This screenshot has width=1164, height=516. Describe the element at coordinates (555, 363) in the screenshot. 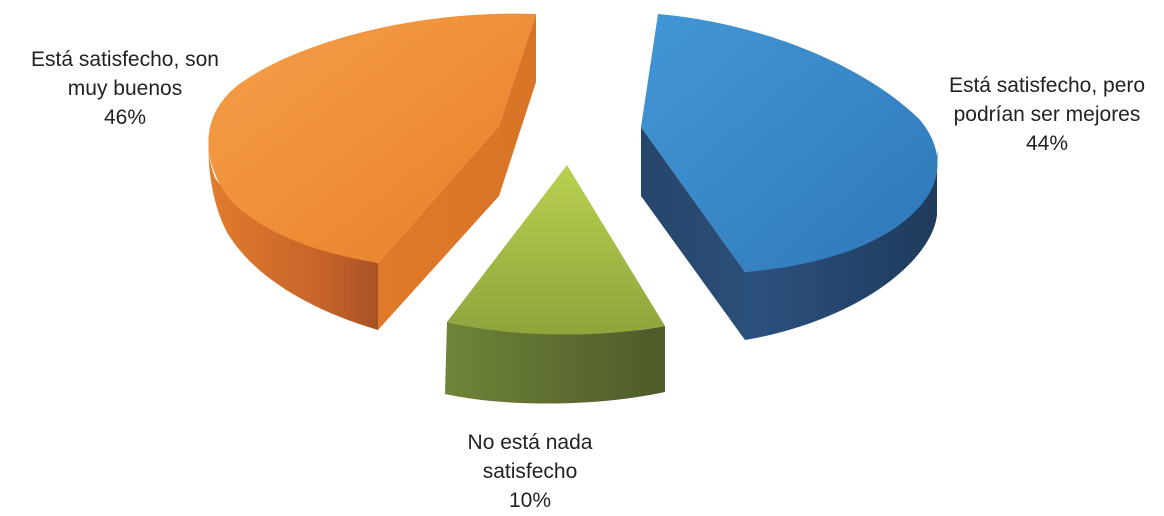

I see `slice-green-side` at that location.